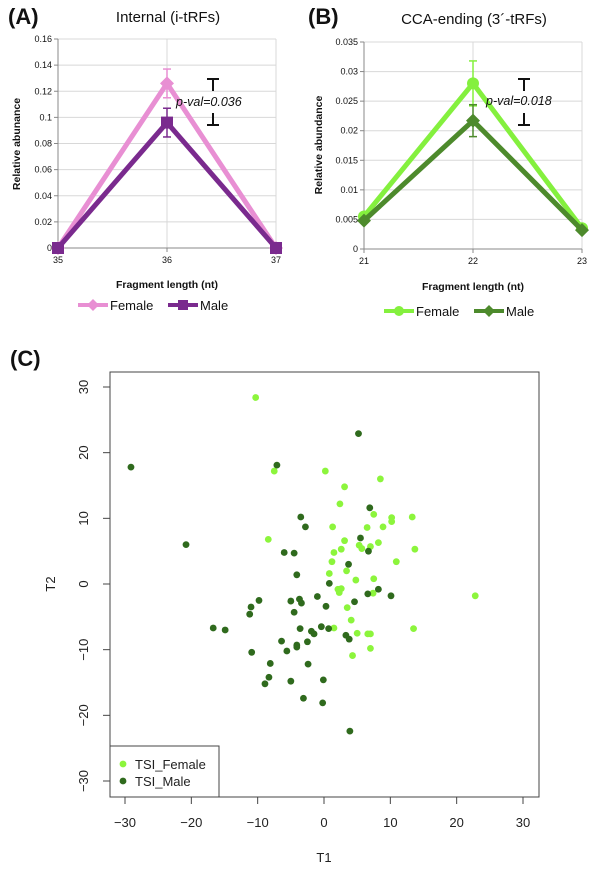  Describe the element at coordinates (349, 190) in the screenshot. I see `y-tick-label: 0.01` at that location.